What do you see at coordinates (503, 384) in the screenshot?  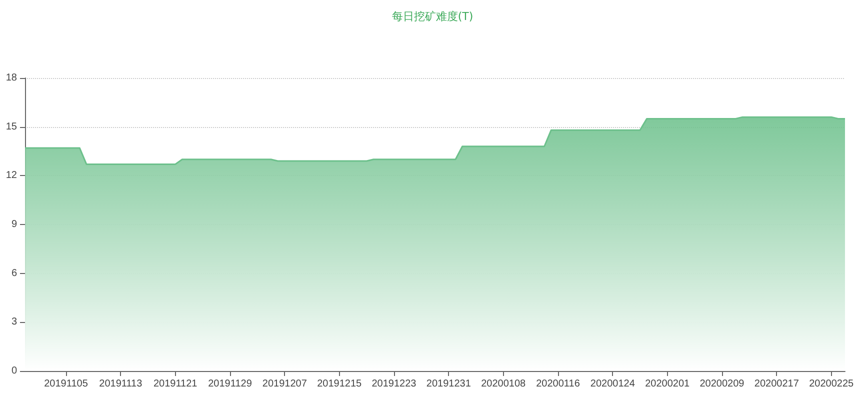 I see `x-tick-label: 20200108` at bounding box center [503, 384].